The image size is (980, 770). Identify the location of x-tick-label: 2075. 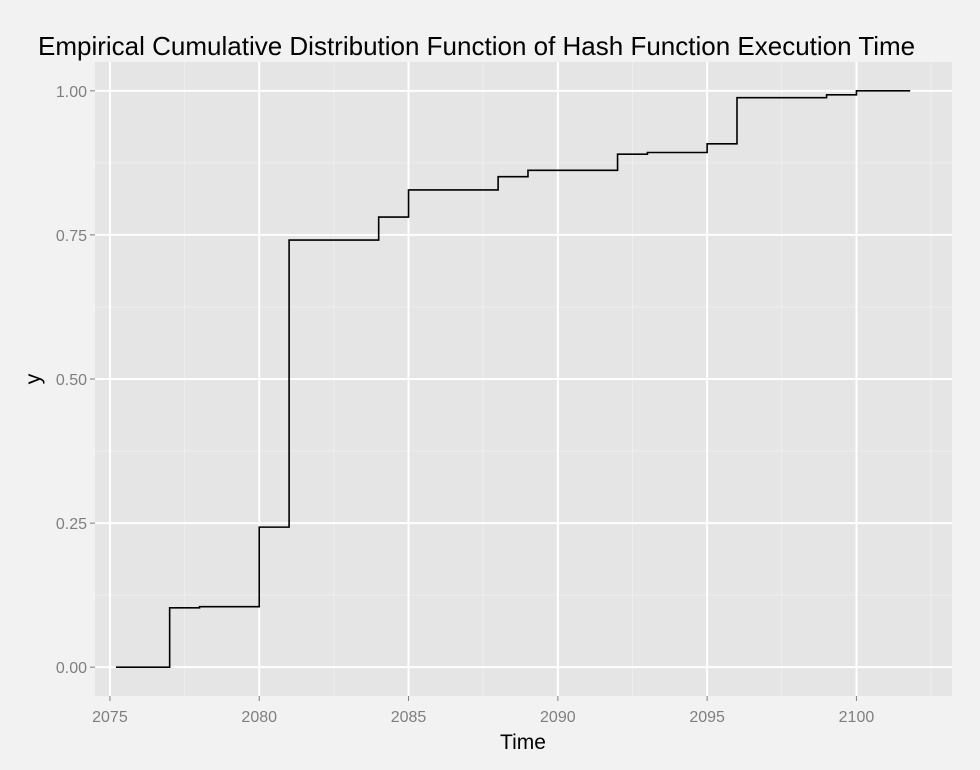
(110, 717).